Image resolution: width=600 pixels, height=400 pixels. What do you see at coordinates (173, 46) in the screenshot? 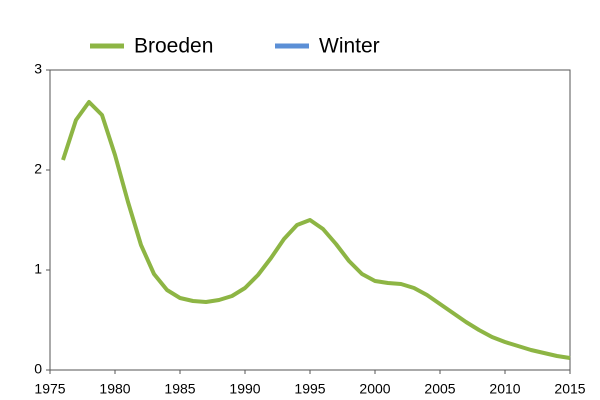
I see `legend-text: Broeden` at bounding box center [173, 46].